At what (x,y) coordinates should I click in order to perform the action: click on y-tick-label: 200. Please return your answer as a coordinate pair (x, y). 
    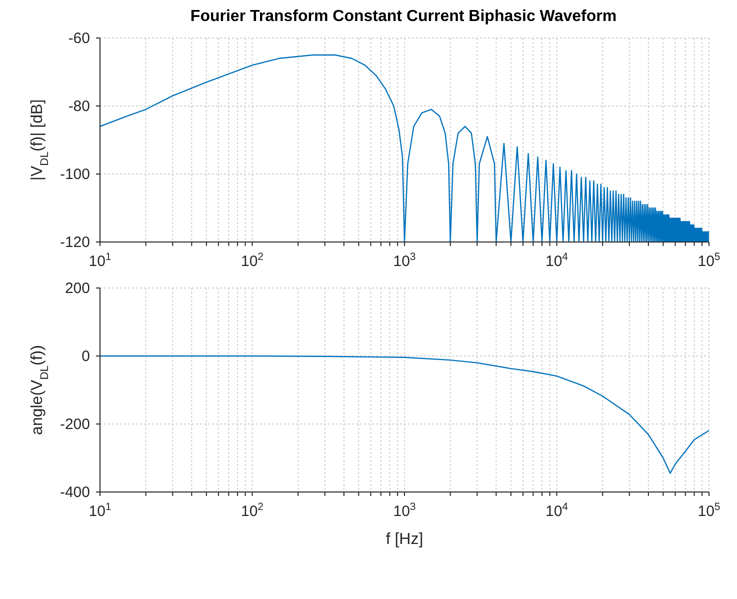
    Looking at the image, I should click on (77, 288).